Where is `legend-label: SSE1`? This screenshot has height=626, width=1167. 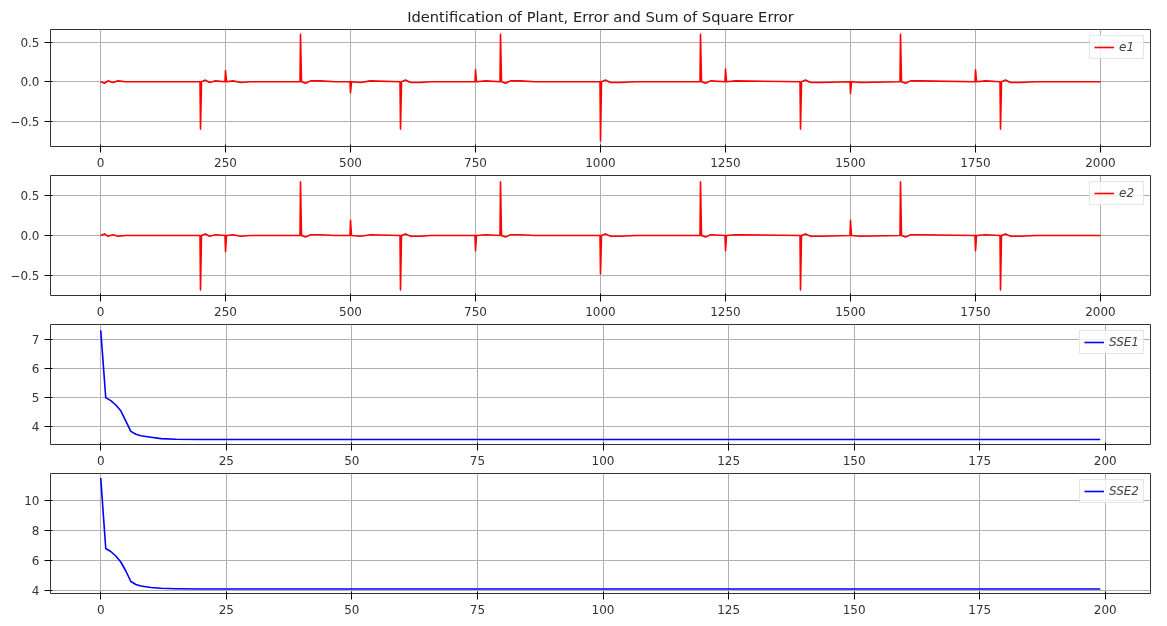
legend-label: SSE1 is located at coordinates (1123, 342).